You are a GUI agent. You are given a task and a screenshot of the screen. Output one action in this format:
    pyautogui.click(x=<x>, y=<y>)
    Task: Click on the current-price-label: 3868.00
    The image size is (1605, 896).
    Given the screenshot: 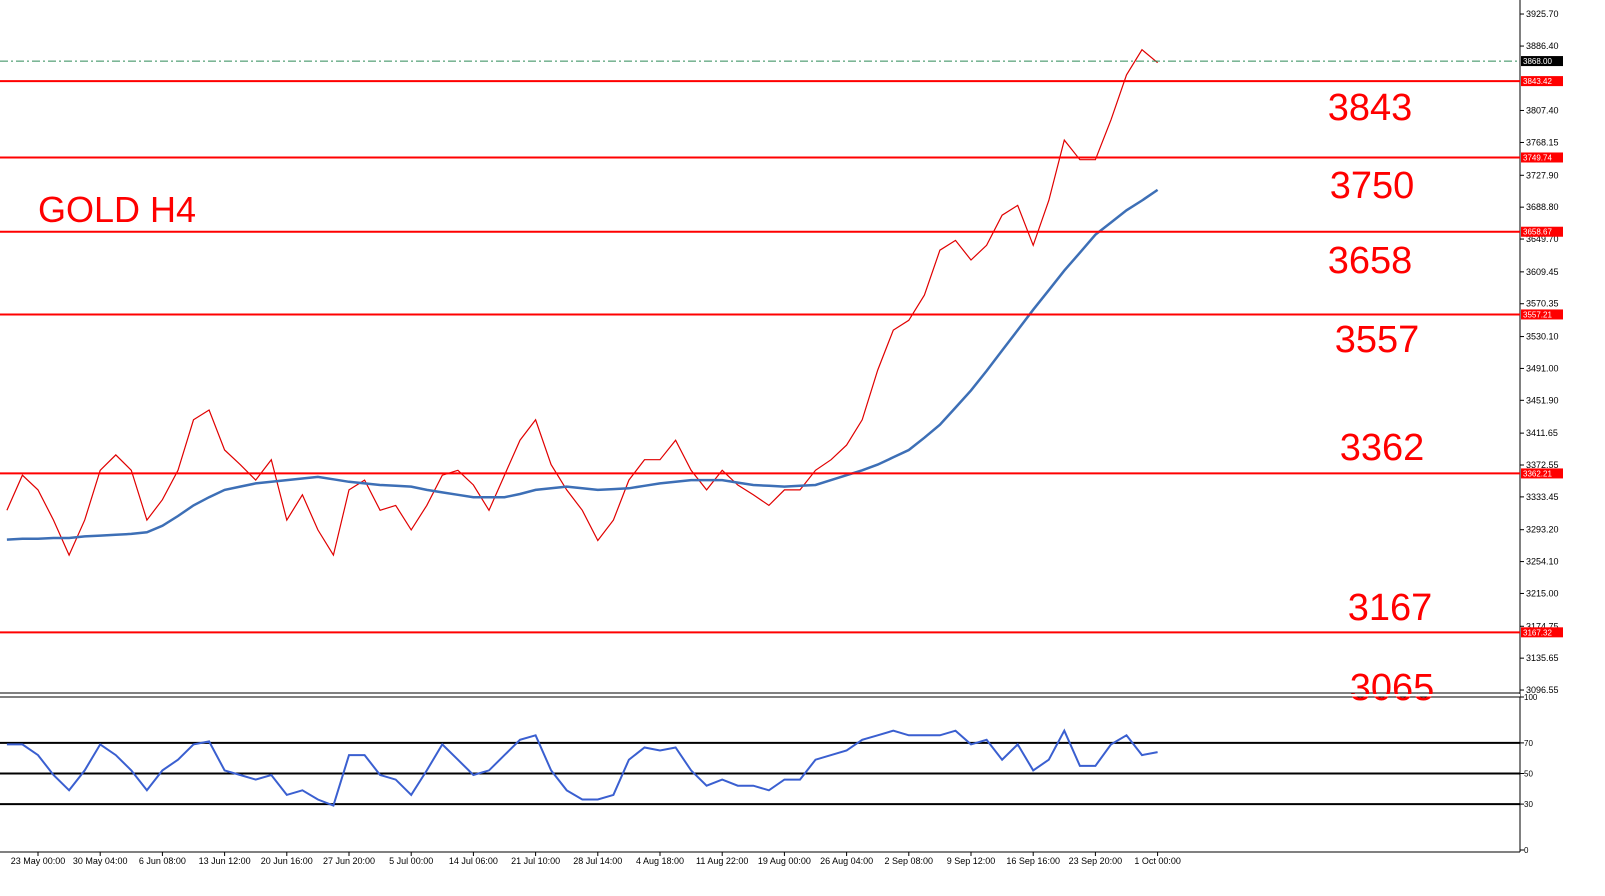 What is the action you would take?
    pyautogui.click(x=1537, y=61)
    